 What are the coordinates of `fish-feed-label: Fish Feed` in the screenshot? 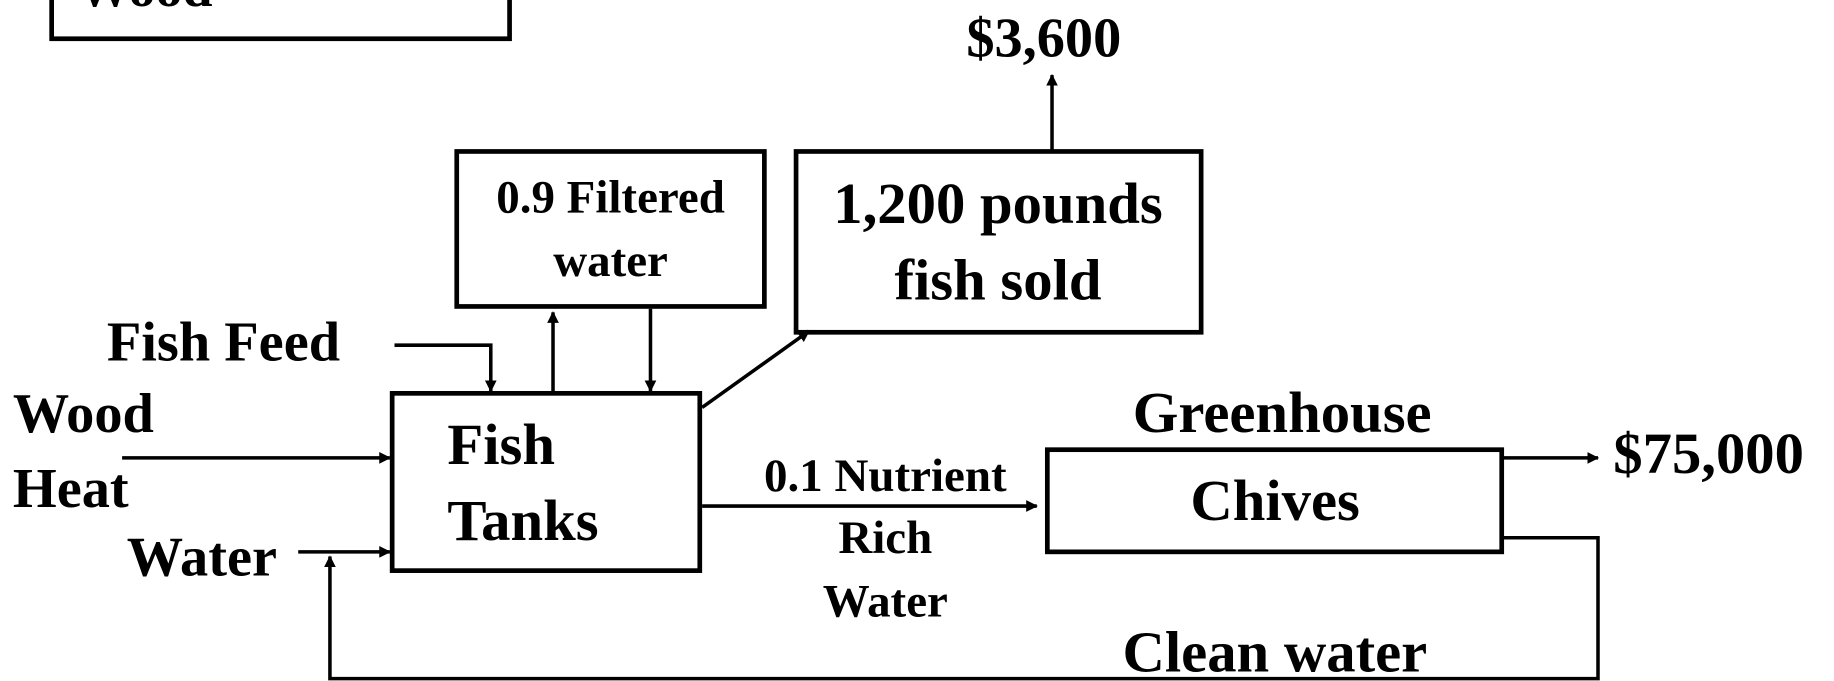 It's located at (223, 342).